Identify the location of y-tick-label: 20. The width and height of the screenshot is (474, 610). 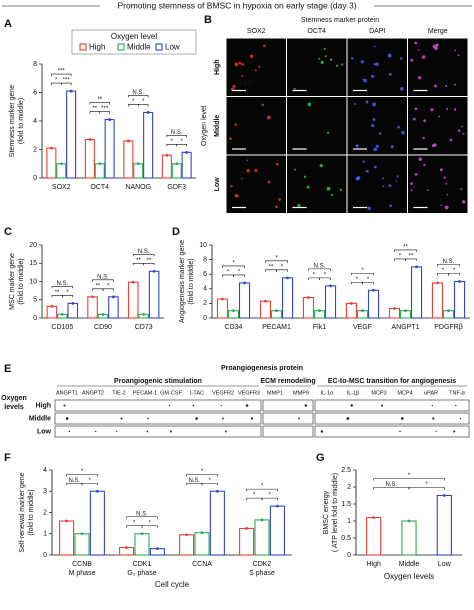
(33, 245).